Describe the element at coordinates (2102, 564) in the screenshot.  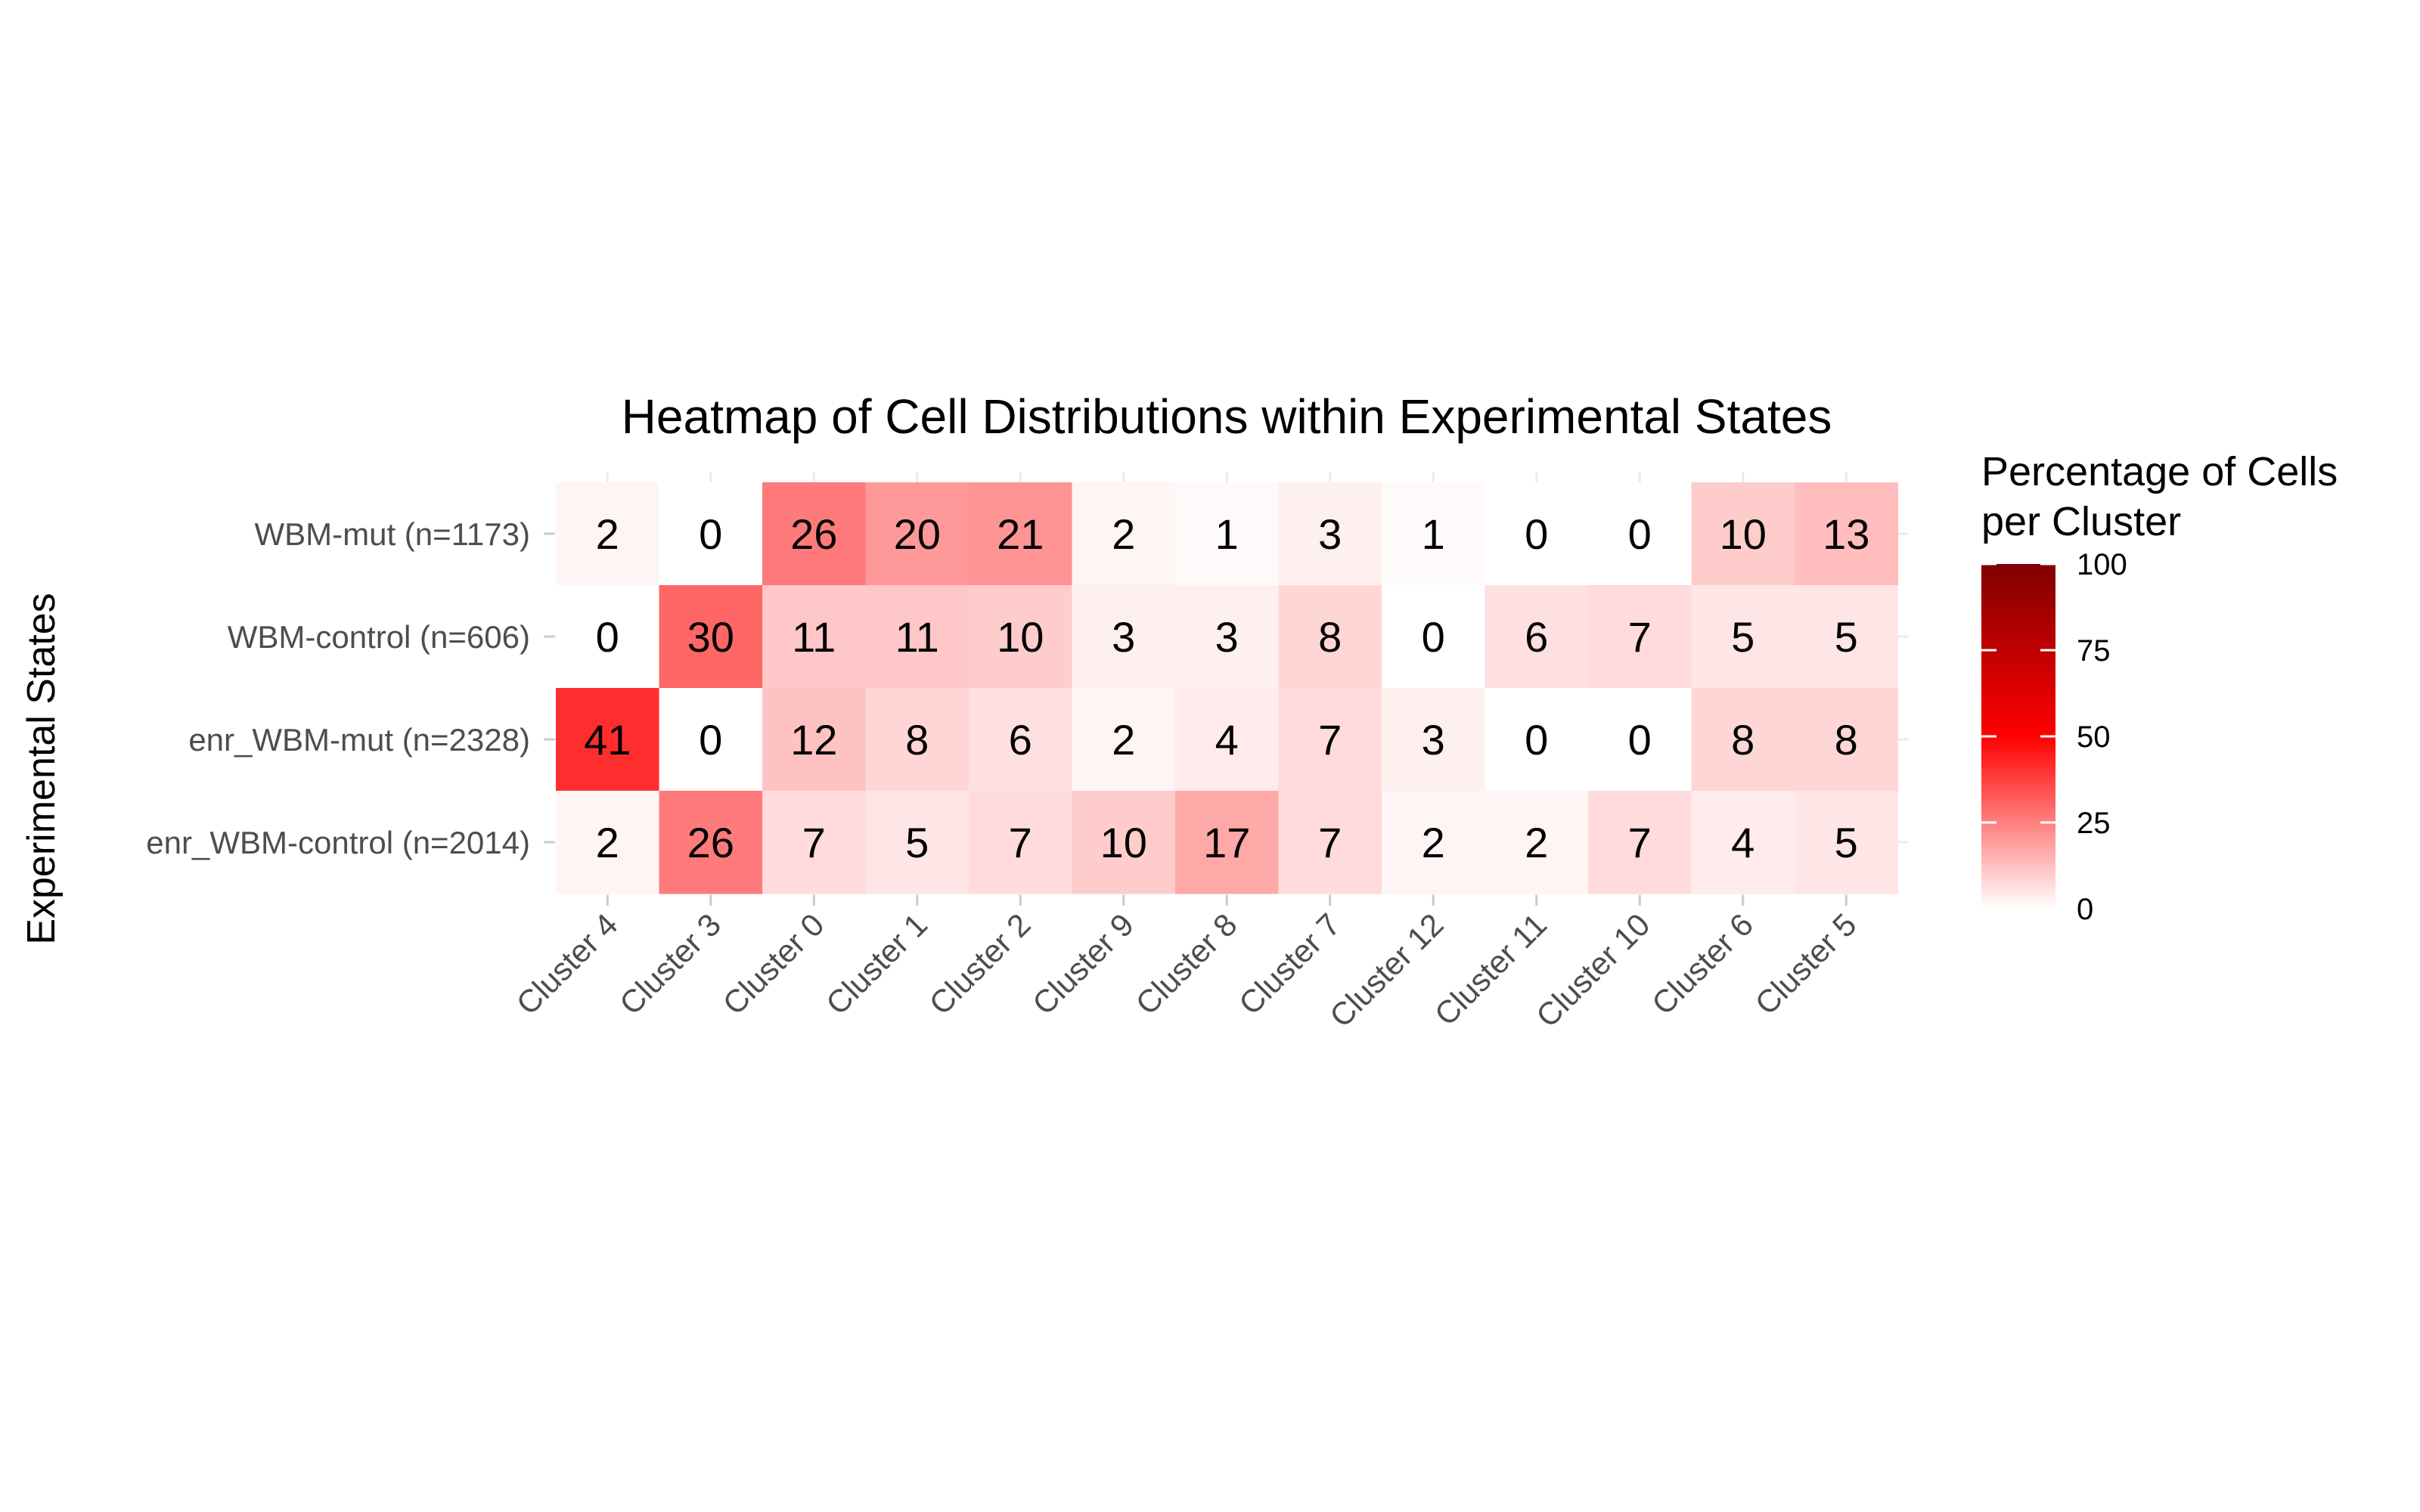
I see `legend-tick-label: 100` at that location.